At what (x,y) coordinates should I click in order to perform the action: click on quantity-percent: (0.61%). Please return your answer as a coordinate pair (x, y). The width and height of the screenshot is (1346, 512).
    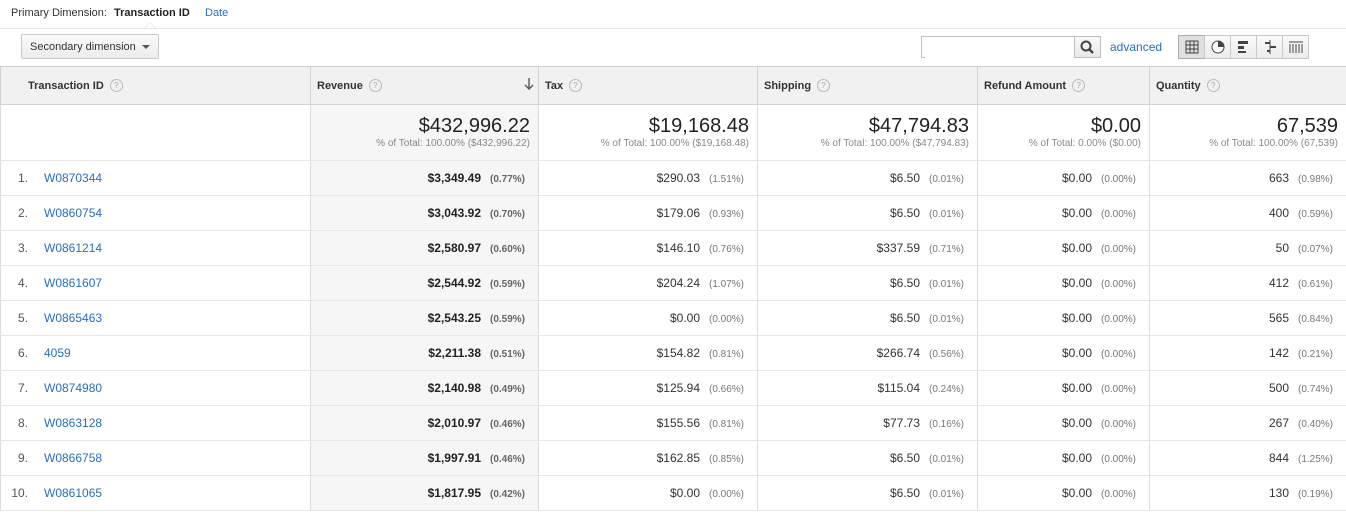
    Looking at the image, I should click on (1316, 284).